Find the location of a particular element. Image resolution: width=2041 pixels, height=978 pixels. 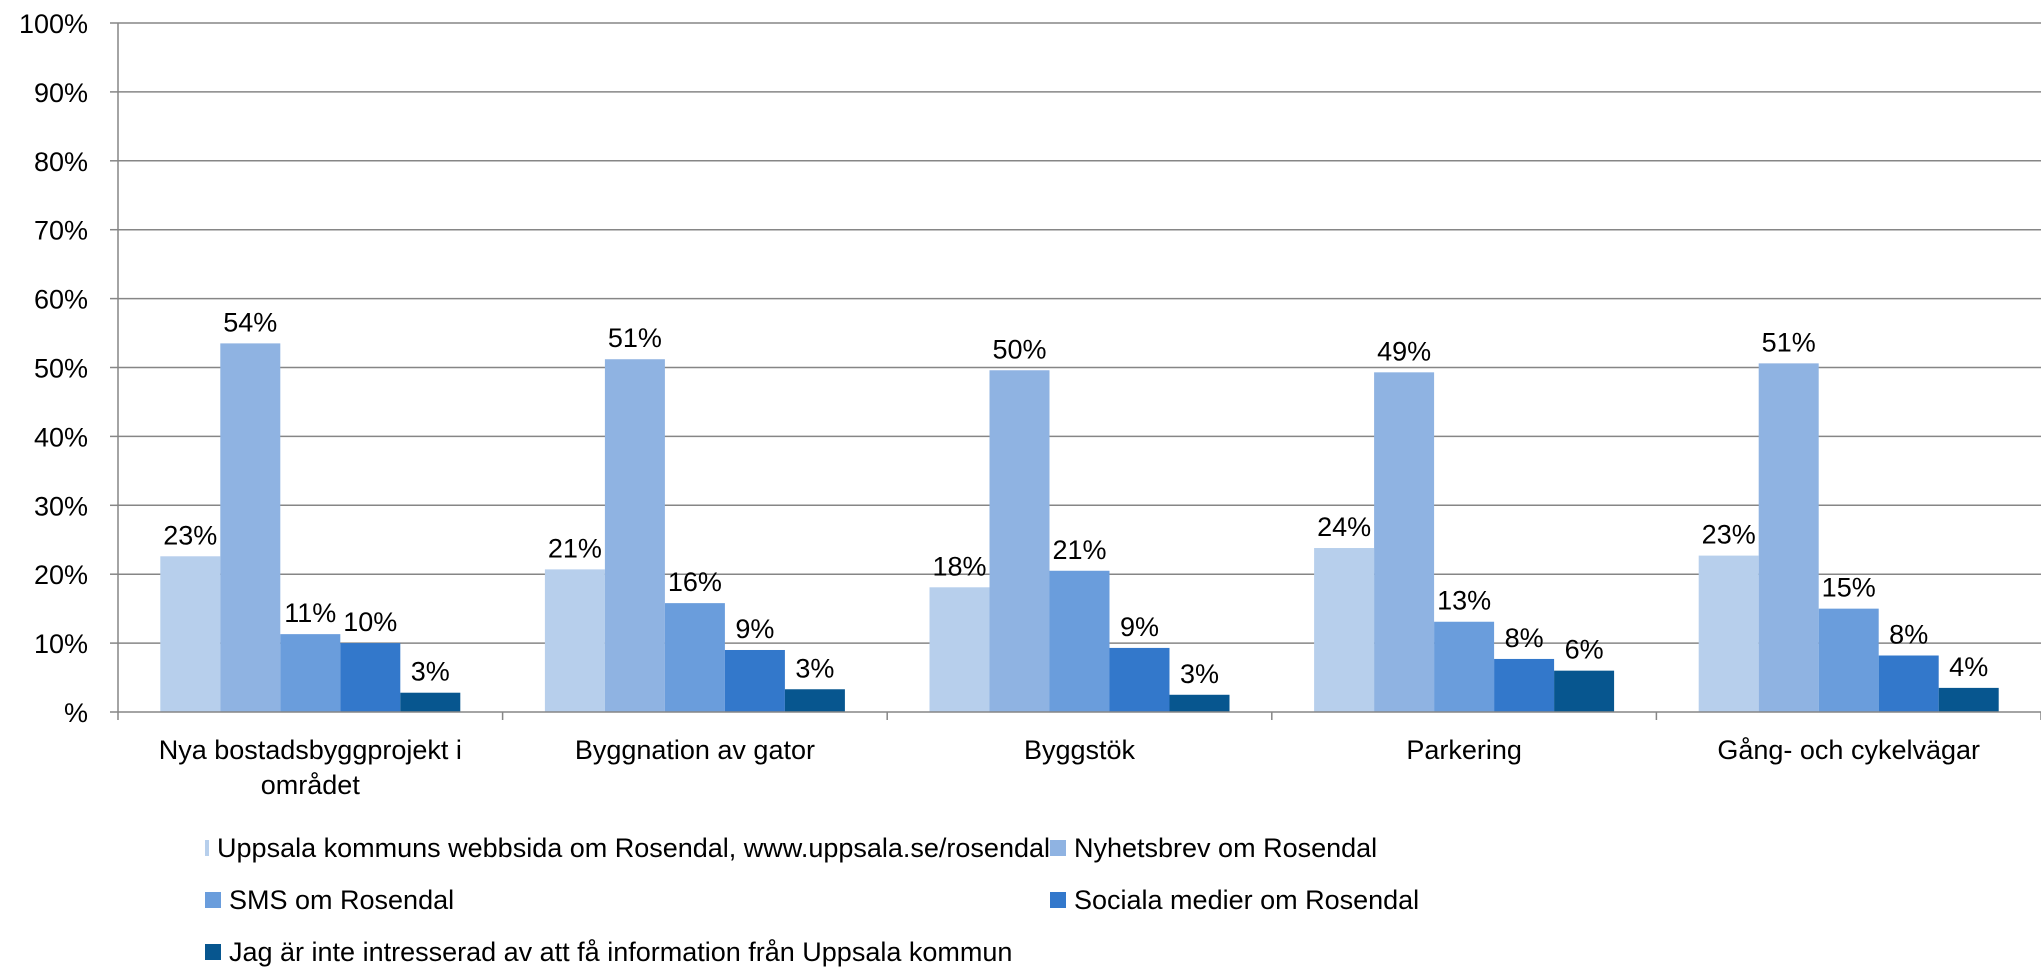

data-label: 16% is located at coordinates (695, 582).